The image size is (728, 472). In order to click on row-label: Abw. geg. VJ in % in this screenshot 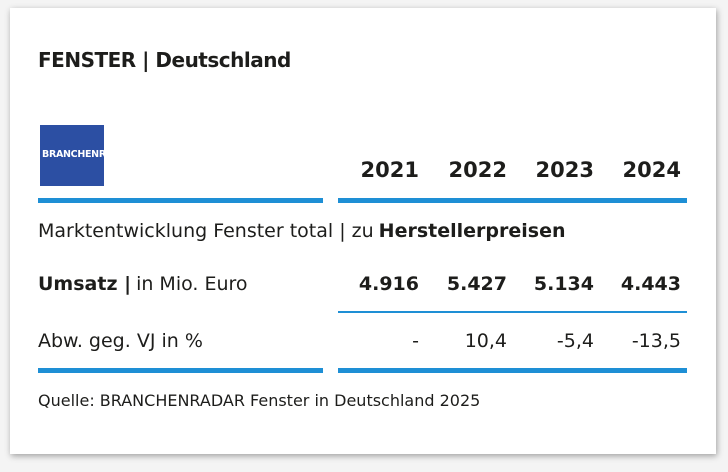, I will do `click(120, 341)`.